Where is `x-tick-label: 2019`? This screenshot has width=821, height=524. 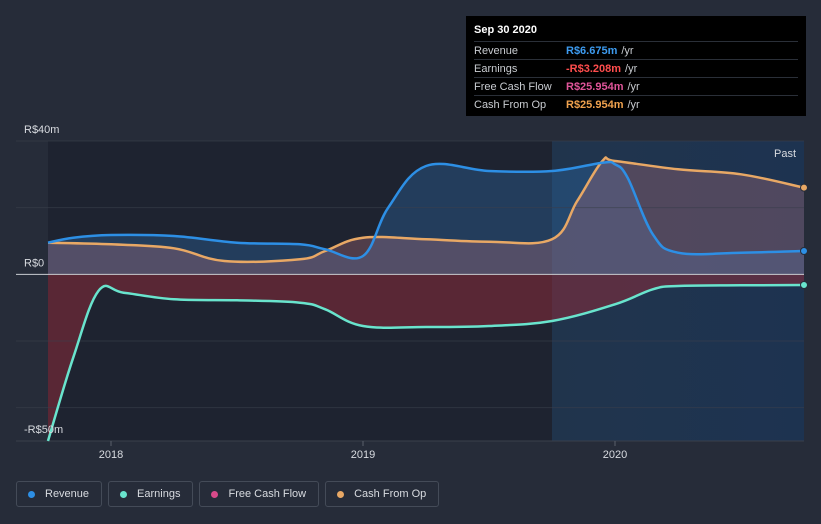 x-tick-label: 2019 is located at coordinates (363, 455).